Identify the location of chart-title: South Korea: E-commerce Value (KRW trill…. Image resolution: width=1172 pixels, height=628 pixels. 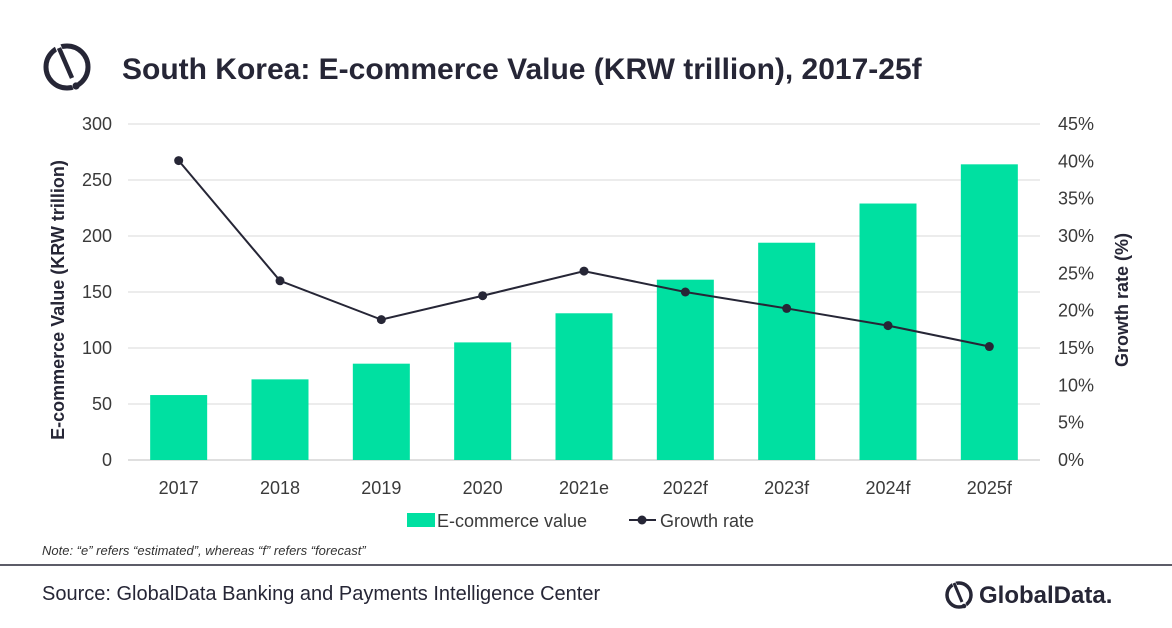
(522, 69).